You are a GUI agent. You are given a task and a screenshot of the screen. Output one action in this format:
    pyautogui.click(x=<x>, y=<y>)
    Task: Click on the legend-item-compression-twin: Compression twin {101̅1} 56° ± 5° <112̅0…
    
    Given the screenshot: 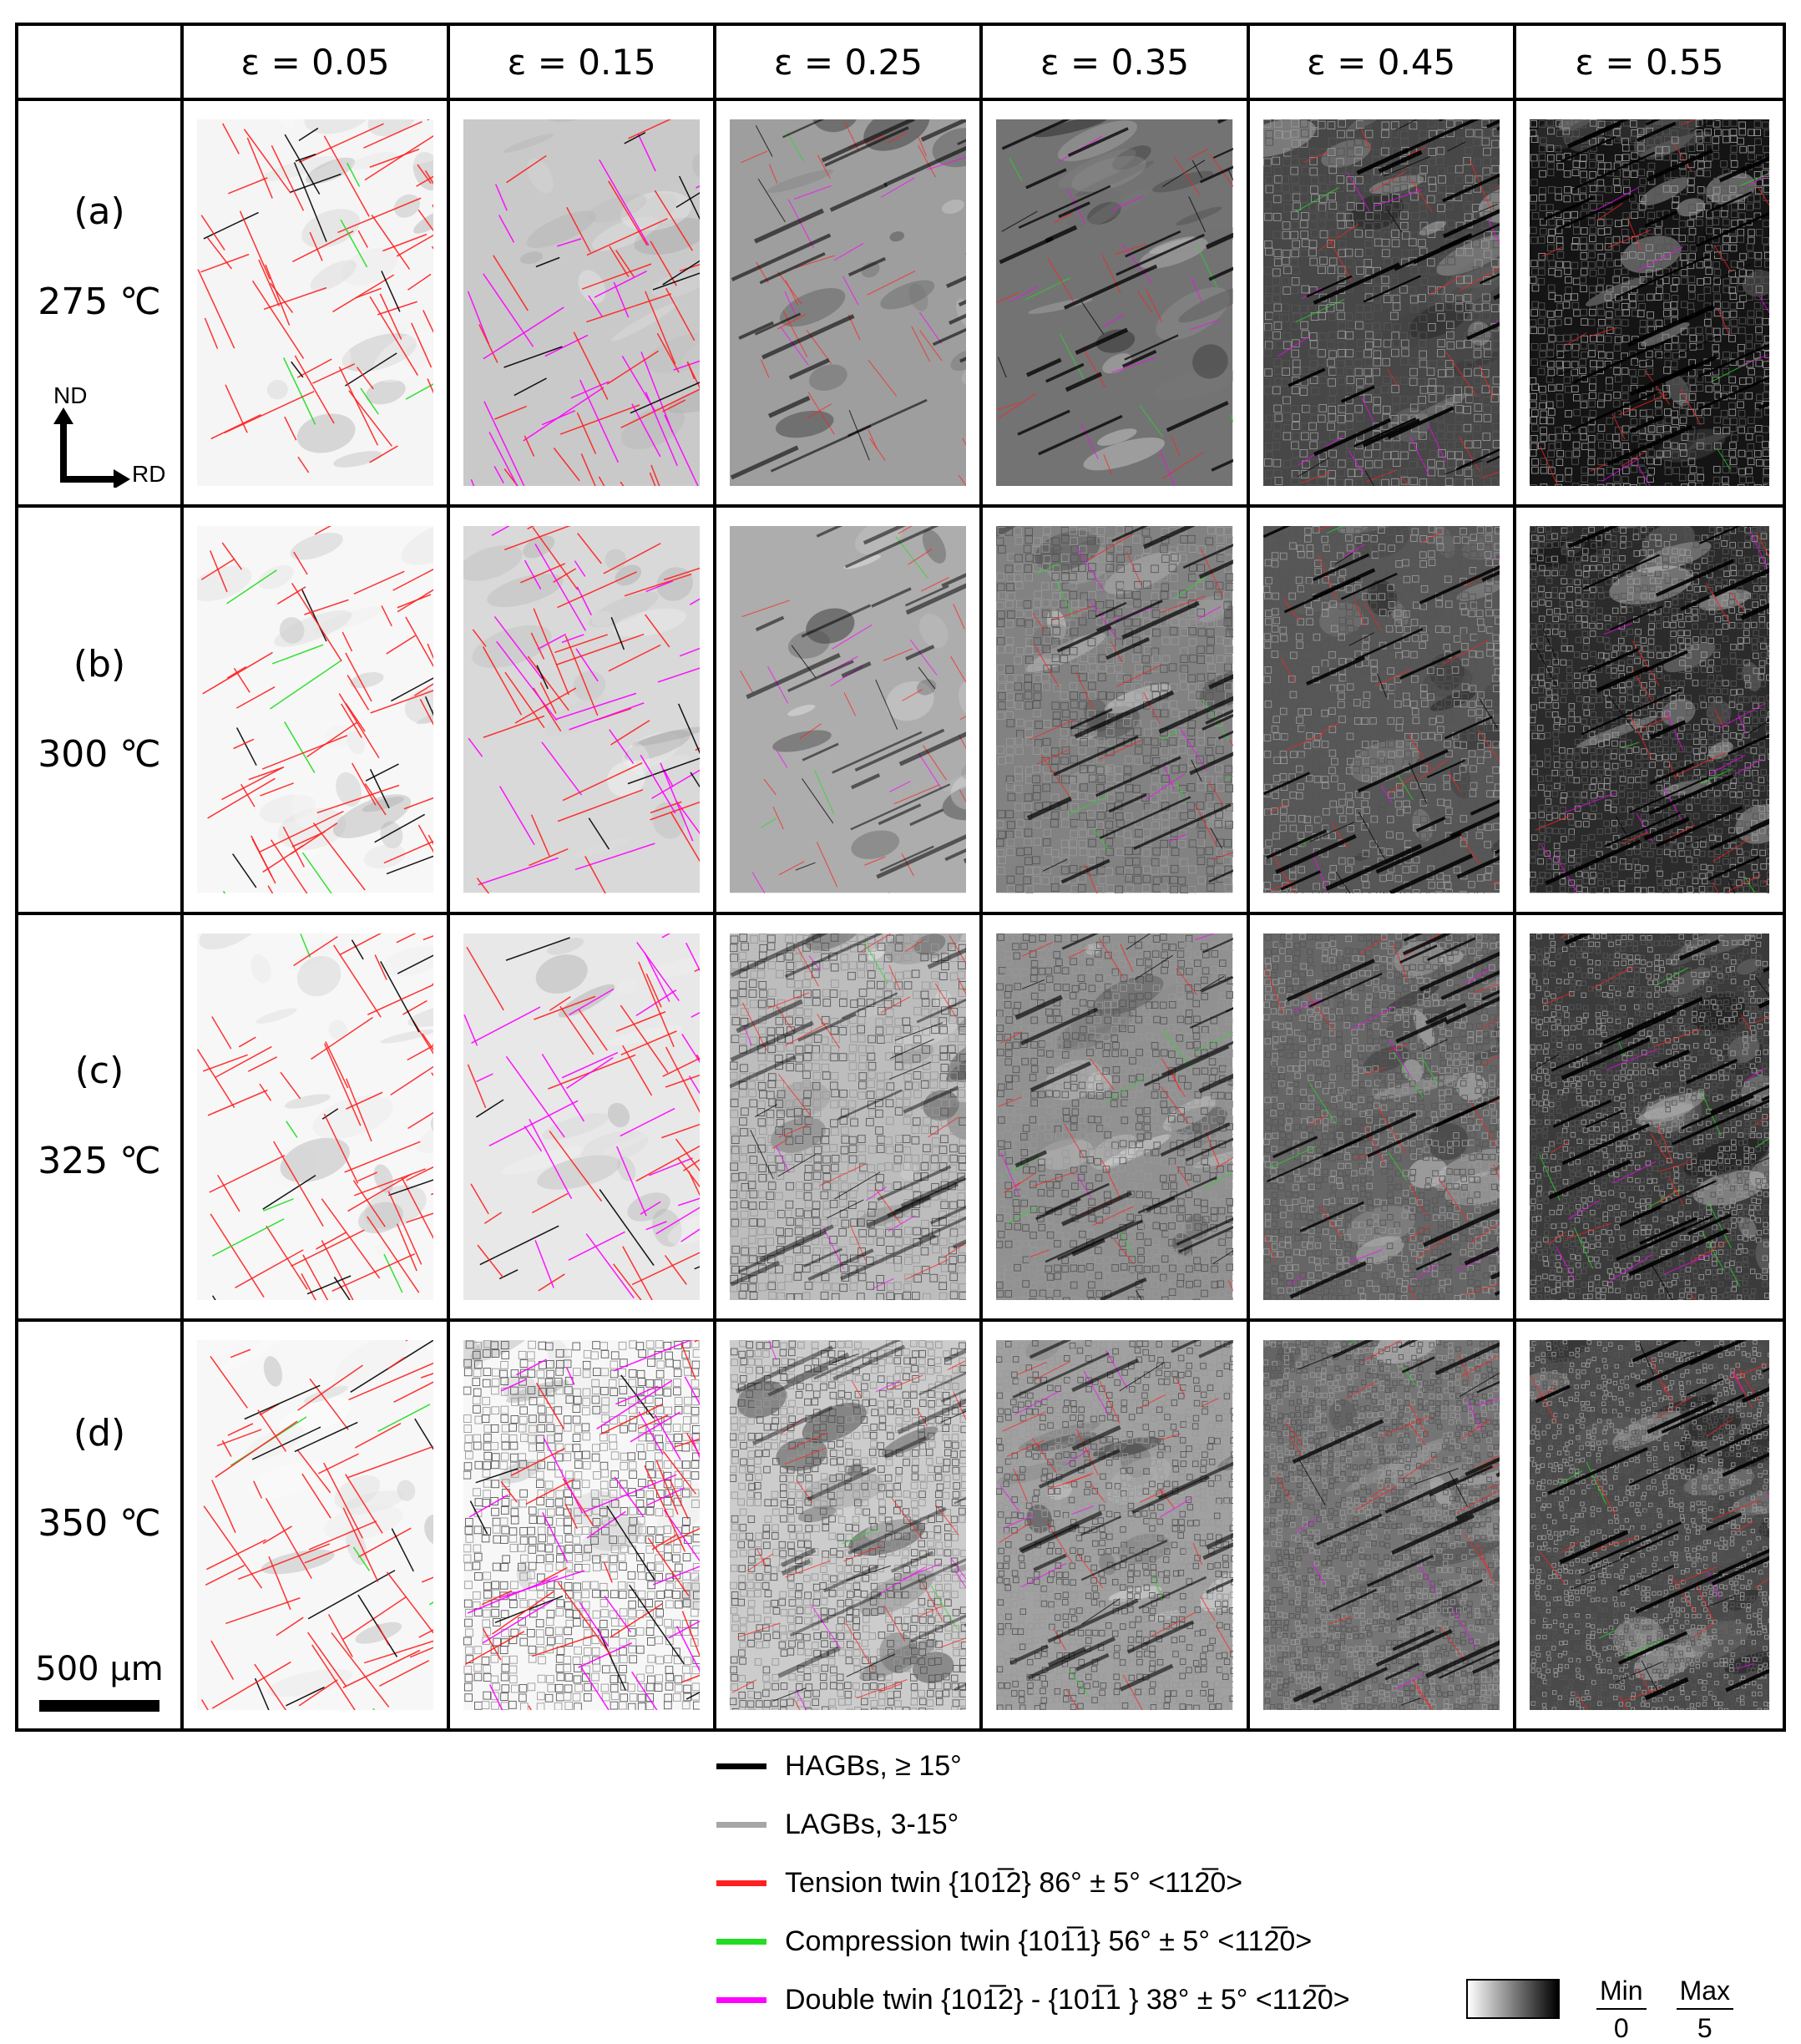 What is the action you would take?
    pyautogui.click(x=1014, y=1941)
    